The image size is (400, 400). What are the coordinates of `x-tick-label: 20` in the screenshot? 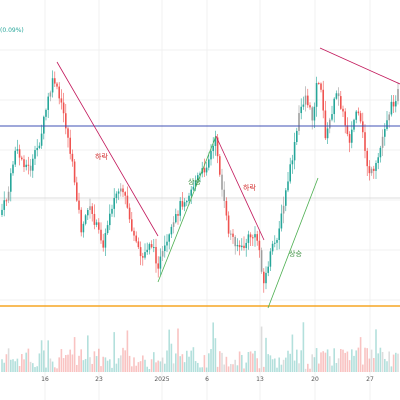 It's located at (315, 379).